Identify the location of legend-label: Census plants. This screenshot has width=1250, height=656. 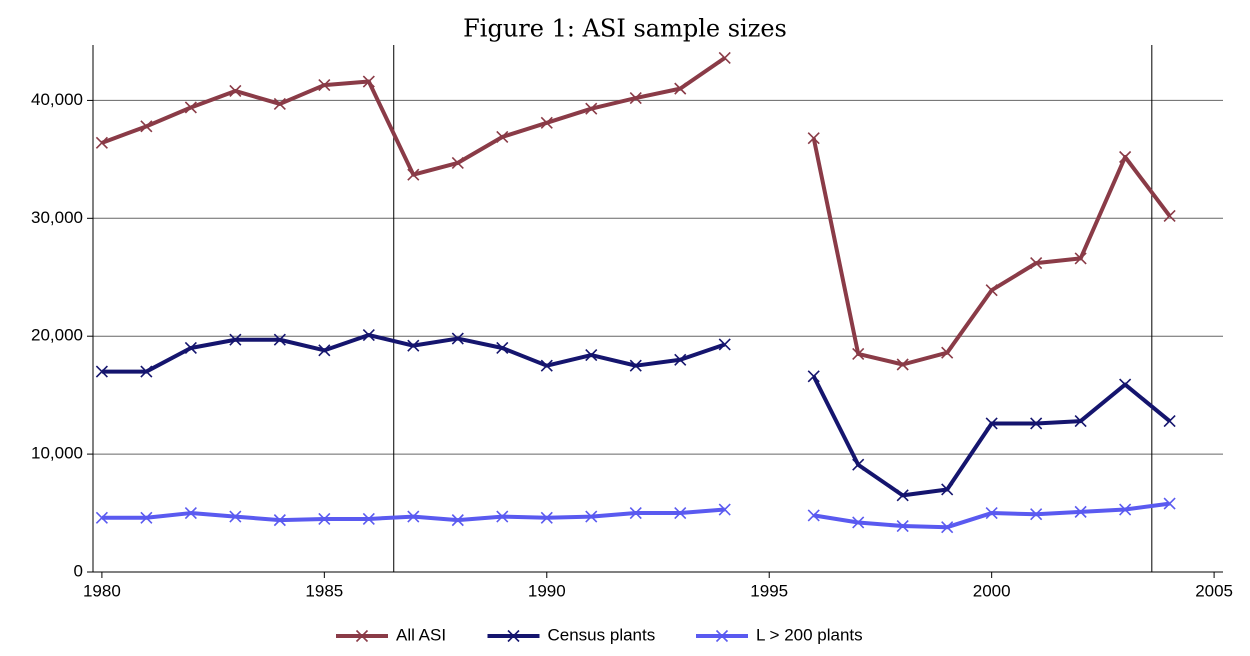
(602, 634).